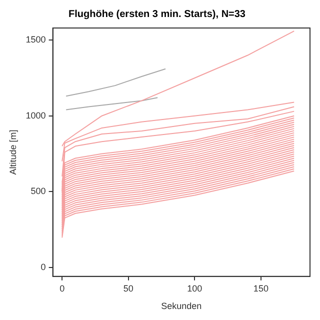 The height and width of the screenshot is (320, 320). What do you see at coordinates (13, 152) in the screenshot?
I see `y-axis-title: Altitude [m]` at bounding box center [13, 152].